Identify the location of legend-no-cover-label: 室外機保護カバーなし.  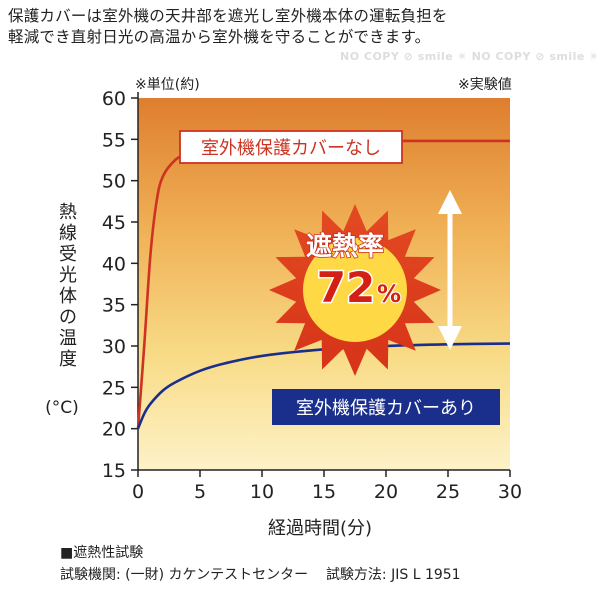
(291, 148).